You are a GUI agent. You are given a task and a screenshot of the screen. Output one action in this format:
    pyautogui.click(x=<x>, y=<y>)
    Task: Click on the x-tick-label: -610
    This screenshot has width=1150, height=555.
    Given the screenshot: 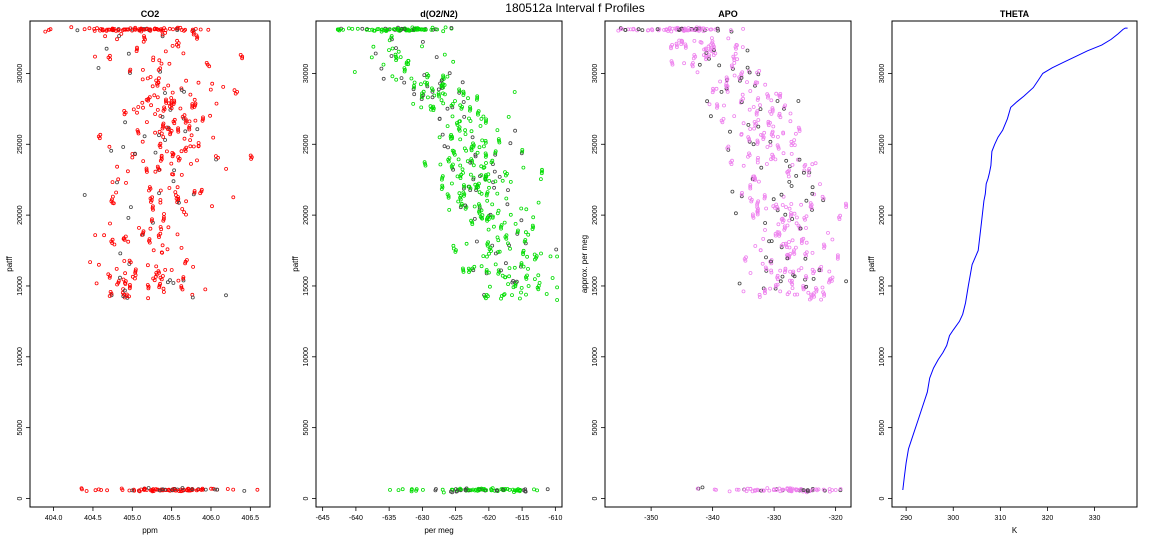 What is the action you would take?
    pyautogui.click(x=555, y=518)
    